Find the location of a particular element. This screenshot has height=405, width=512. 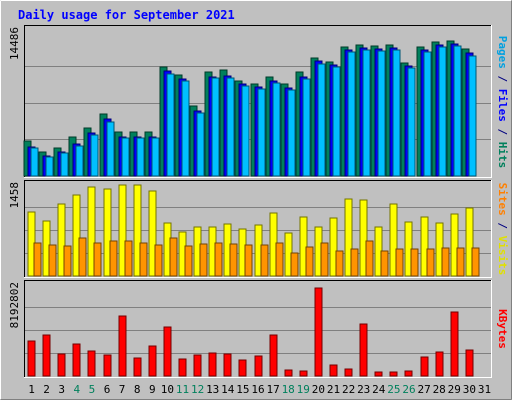

x-tick-label-day-29: 29 is located at coordinates (454, 389).